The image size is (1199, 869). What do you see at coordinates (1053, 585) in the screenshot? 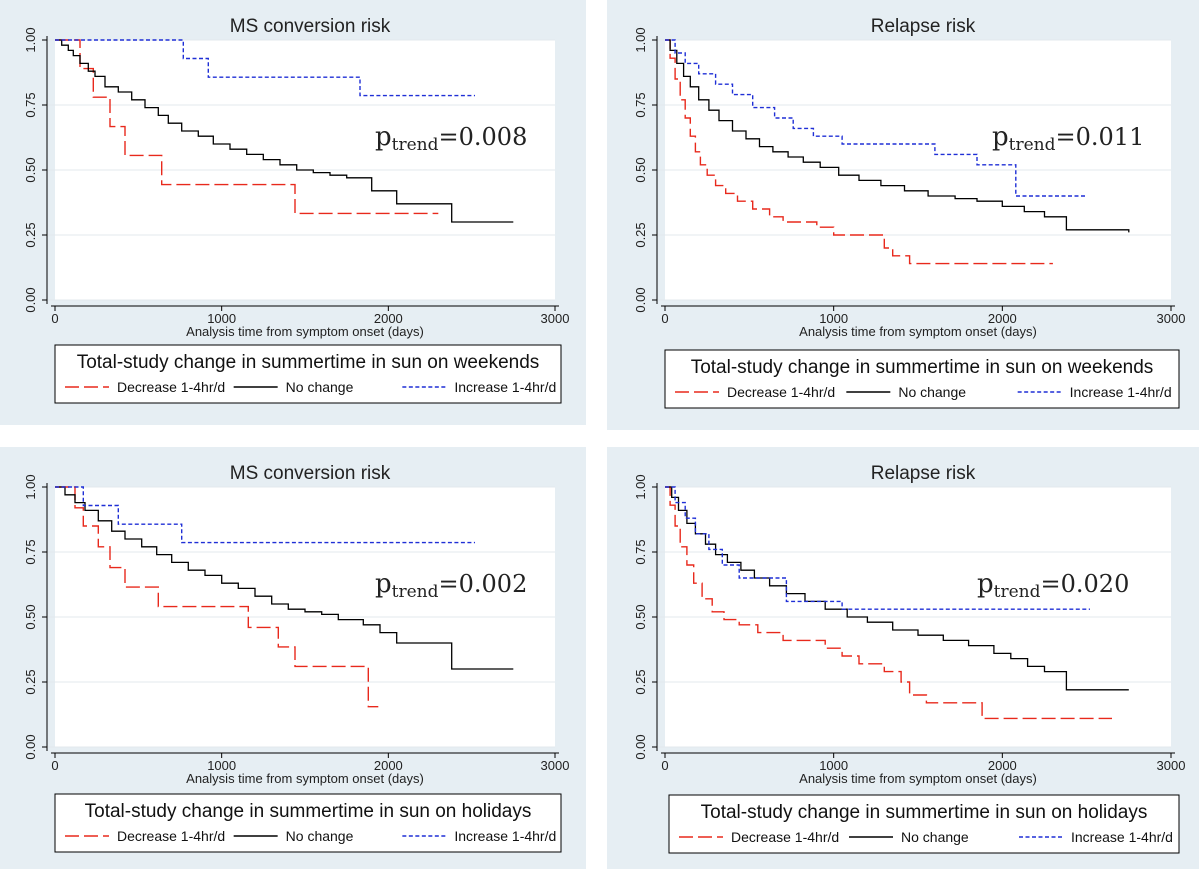
I see `p-trend-label: ptrend=0.020` at bounding box center [1053, 585].